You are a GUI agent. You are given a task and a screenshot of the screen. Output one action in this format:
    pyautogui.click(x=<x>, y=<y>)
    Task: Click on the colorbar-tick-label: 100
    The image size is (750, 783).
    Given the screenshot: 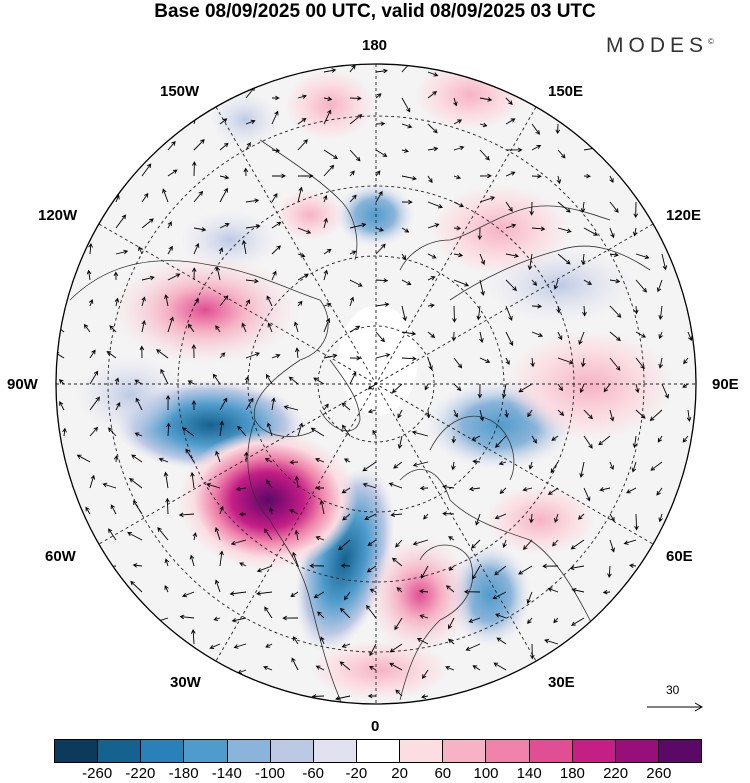 What is the action you would take?
    pyautogui.click(x=486, y=773)
    